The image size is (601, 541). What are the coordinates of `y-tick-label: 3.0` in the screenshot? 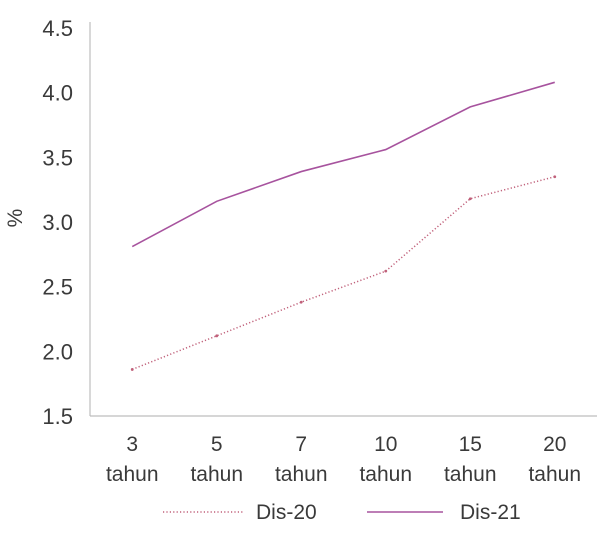 It's located at (57, 222).